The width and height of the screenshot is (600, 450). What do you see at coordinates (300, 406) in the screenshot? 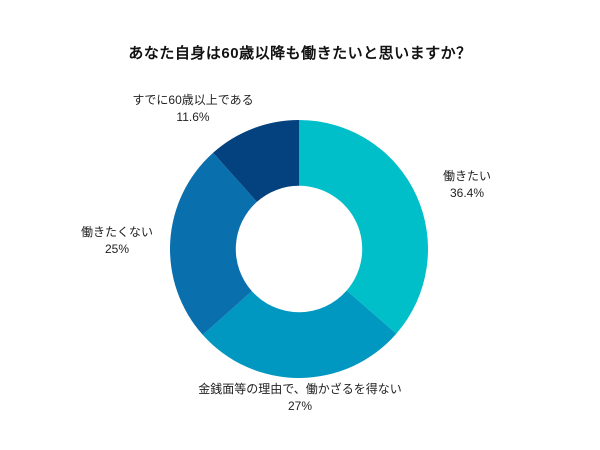
I see `slice-label-value: 27%` at bounding box center [300, 406].